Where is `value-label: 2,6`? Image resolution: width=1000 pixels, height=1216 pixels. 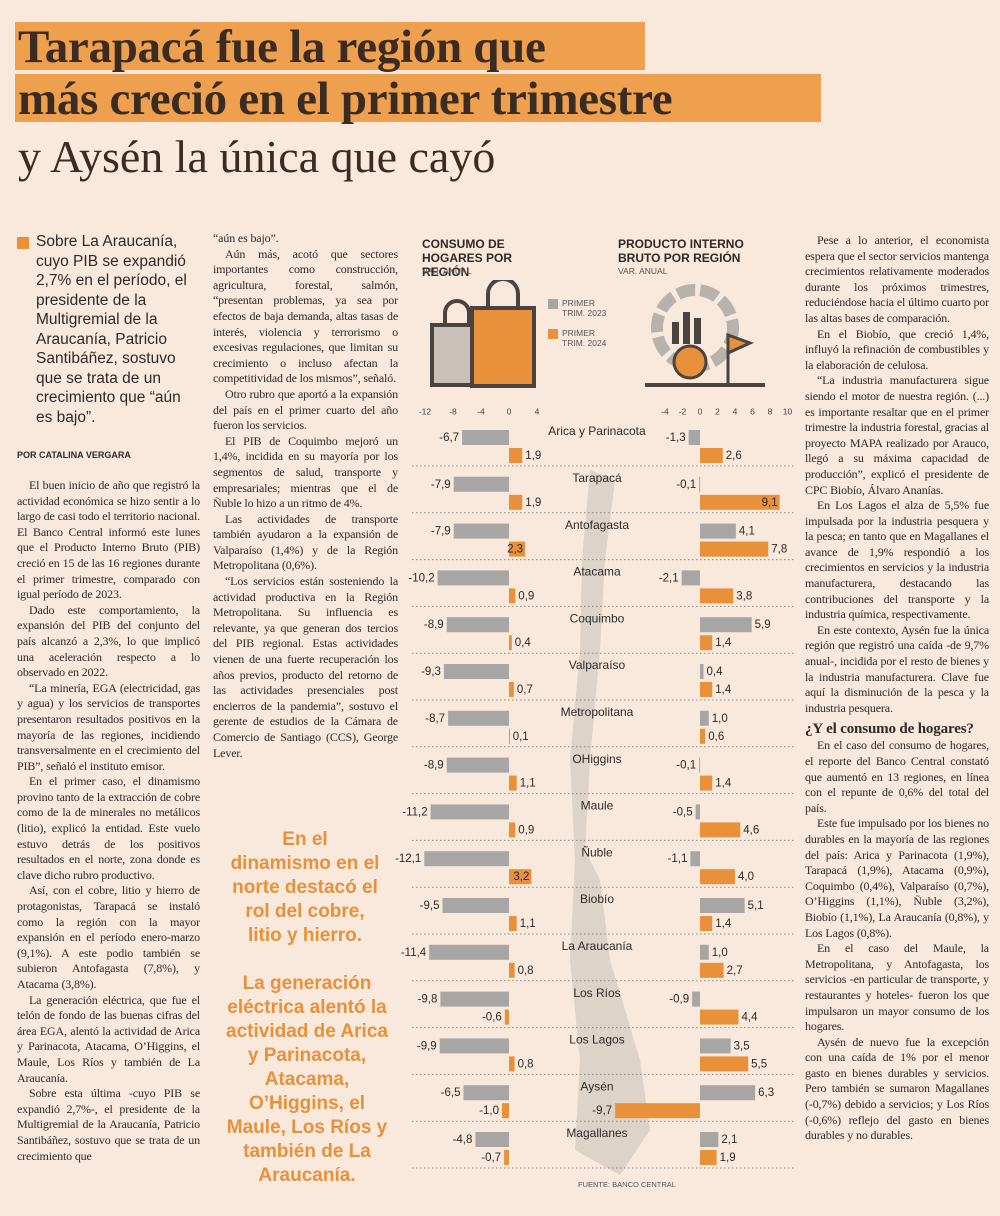 value-label: 2,6 is located at coordinates (734, 456).